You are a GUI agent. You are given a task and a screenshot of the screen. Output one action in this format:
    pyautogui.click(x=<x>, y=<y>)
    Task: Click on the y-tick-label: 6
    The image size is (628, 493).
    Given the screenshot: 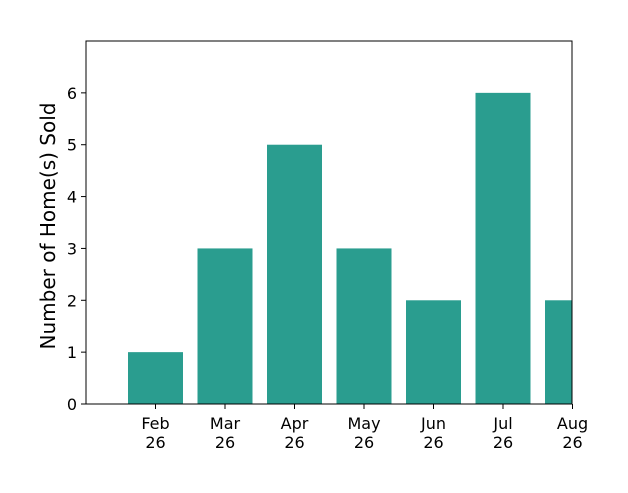 What is the action you would take?
    pyautogui.click(x=72, y=93)
    